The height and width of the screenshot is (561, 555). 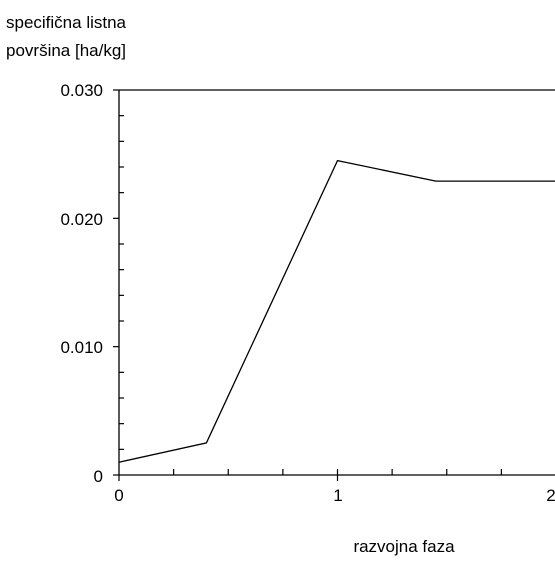 What do you see at coordinates (404, 546) in the screenshot?
I see `xlabel: razvojna faza` at bounding box center [404, 546].